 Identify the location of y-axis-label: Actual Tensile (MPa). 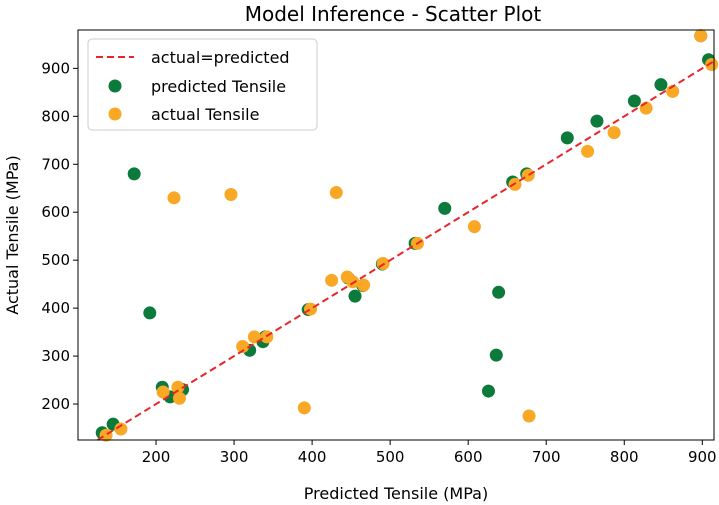
(12, 234).